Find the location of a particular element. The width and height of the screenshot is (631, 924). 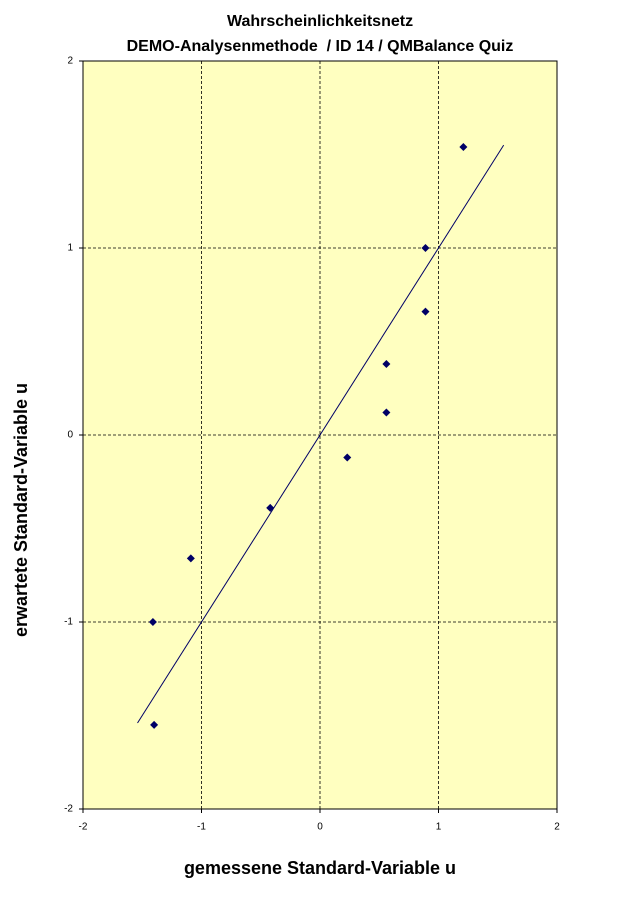

x-tick-label: -1 is located at coordinates (201, 827).